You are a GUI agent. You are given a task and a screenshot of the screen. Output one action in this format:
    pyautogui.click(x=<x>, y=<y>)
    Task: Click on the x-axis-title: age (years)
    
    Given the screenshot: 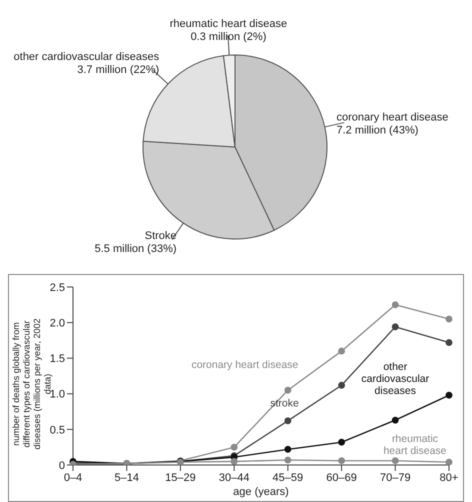 What is the action you would take?
    pyautogui.click(x=261, y=492)
    